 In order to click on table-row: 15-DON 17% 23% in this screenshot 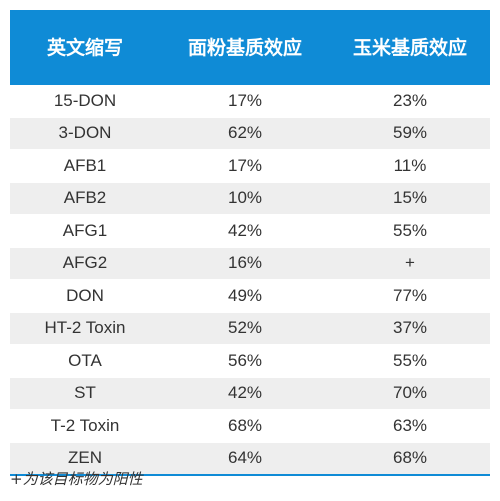, I will do `click(250, 100)`.